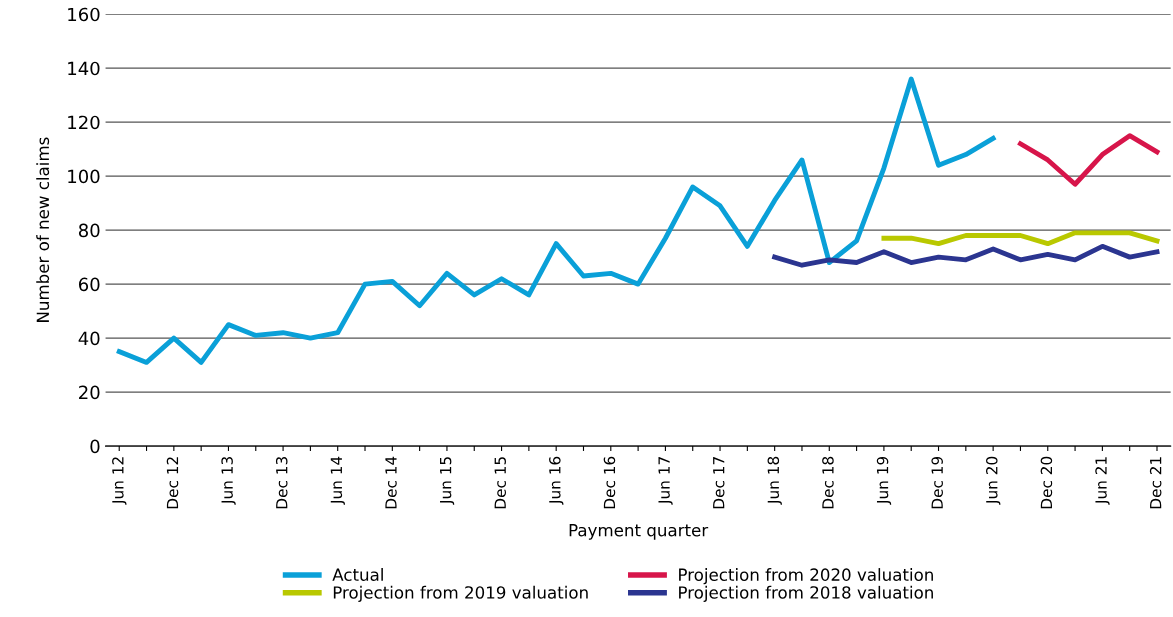 The image size is (1173, 617). Describe the element at coordinates (1155, 483) in the screenshot. I see `x-tick-label: Dec 21` at that location.